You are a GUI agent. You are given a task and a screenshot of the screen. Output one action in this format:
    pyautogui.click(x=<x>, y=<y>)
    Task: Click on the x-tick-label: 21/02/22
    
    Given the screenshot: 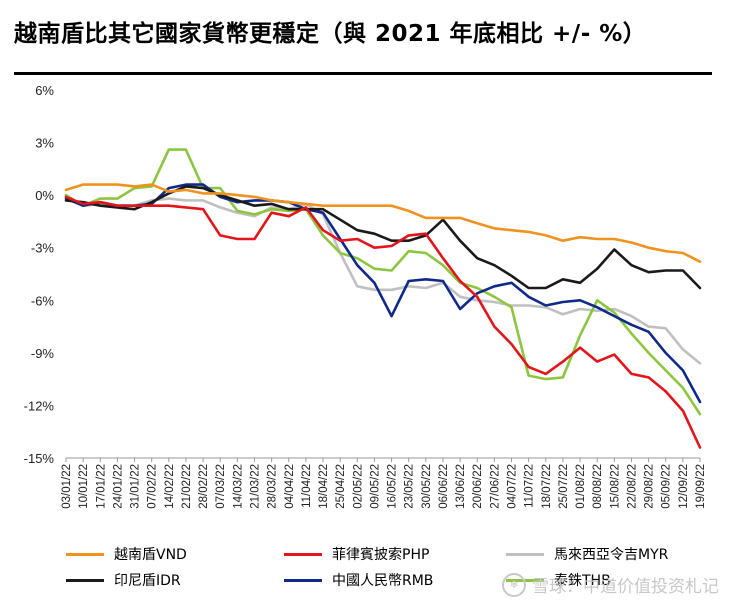 What is the action you would take?
    pyautogui.click(x=187, y=486)
    